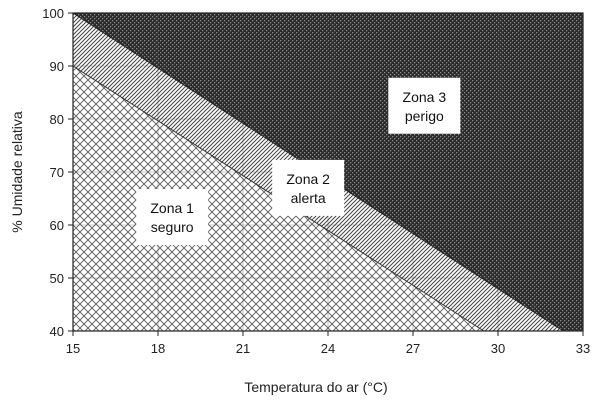 This screenshot has height=406, width=598. What do you see at coordinates (328, 348) in the screenshot?
I see `x-tick-label: 24` at bounding box center [328, 348].